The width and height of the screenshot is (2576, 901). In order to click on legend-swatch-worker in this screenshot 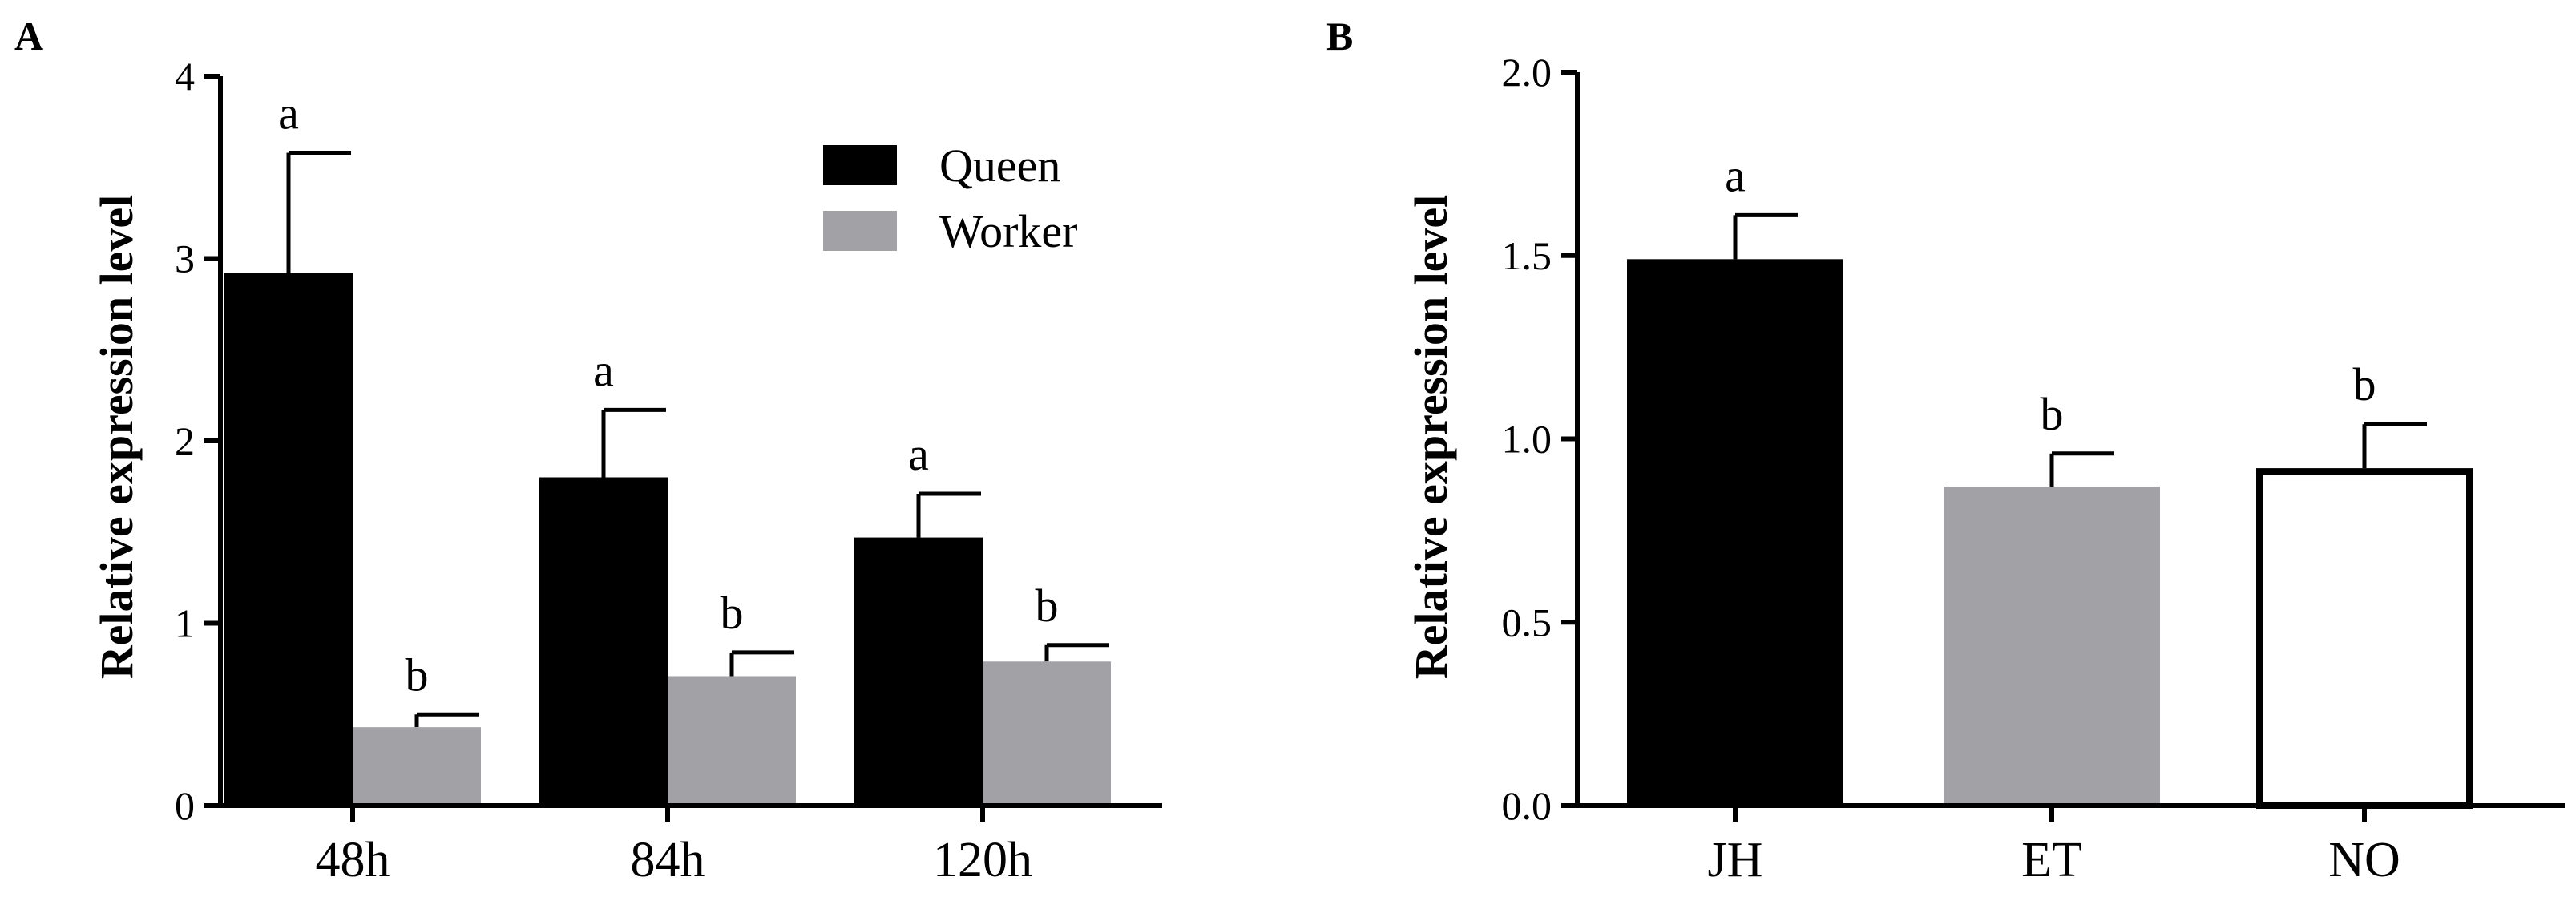, I will do `click(860, 231)`.